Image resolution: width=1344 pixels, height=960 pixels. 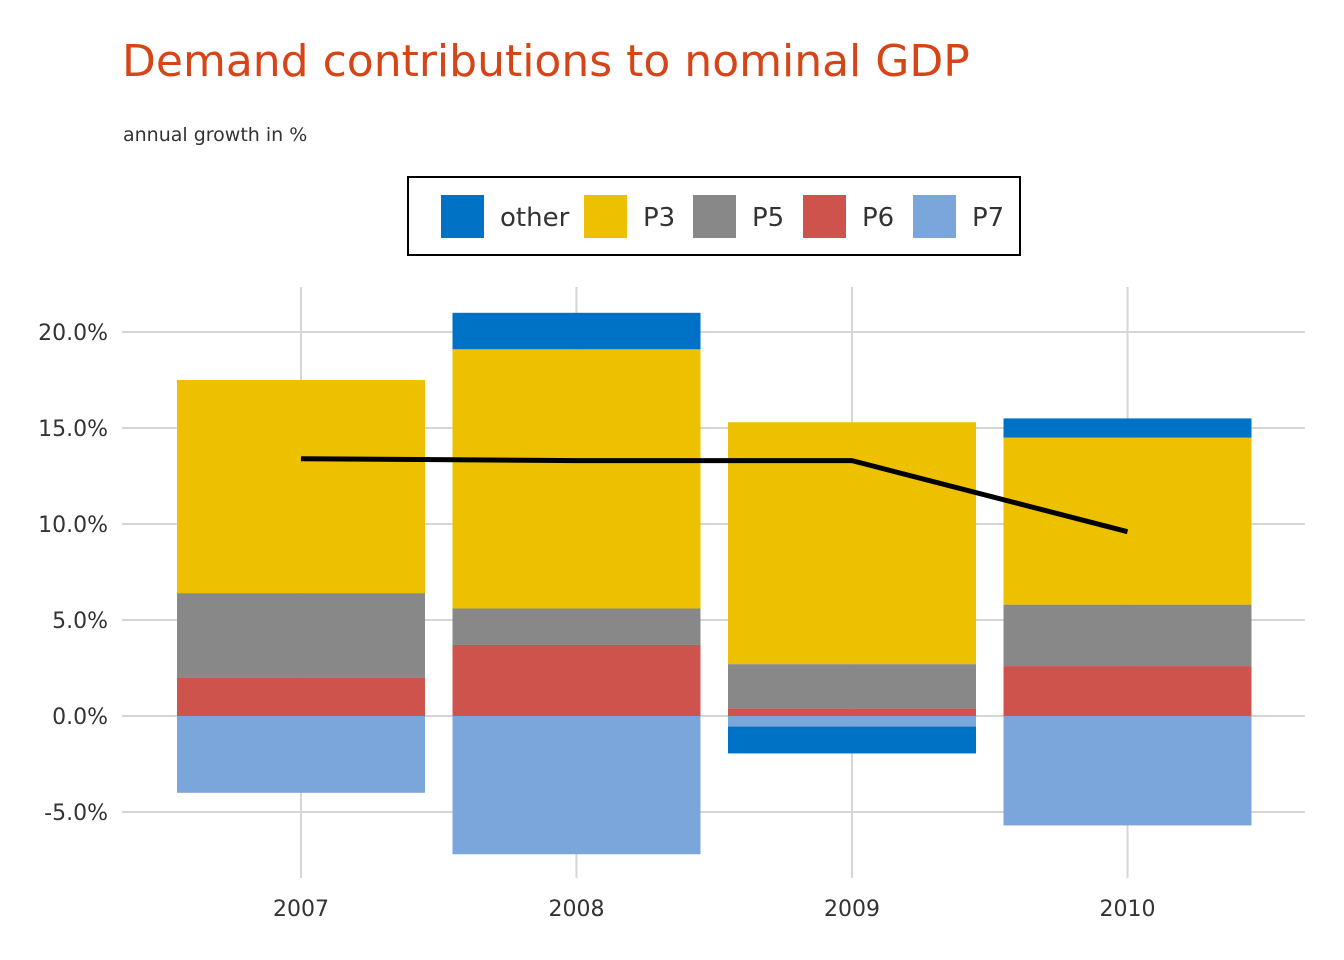 What do you see at coordinates (934, 216) in the screenshot?
I see `legend-swatch-P7` at bounding box center [934, 216].